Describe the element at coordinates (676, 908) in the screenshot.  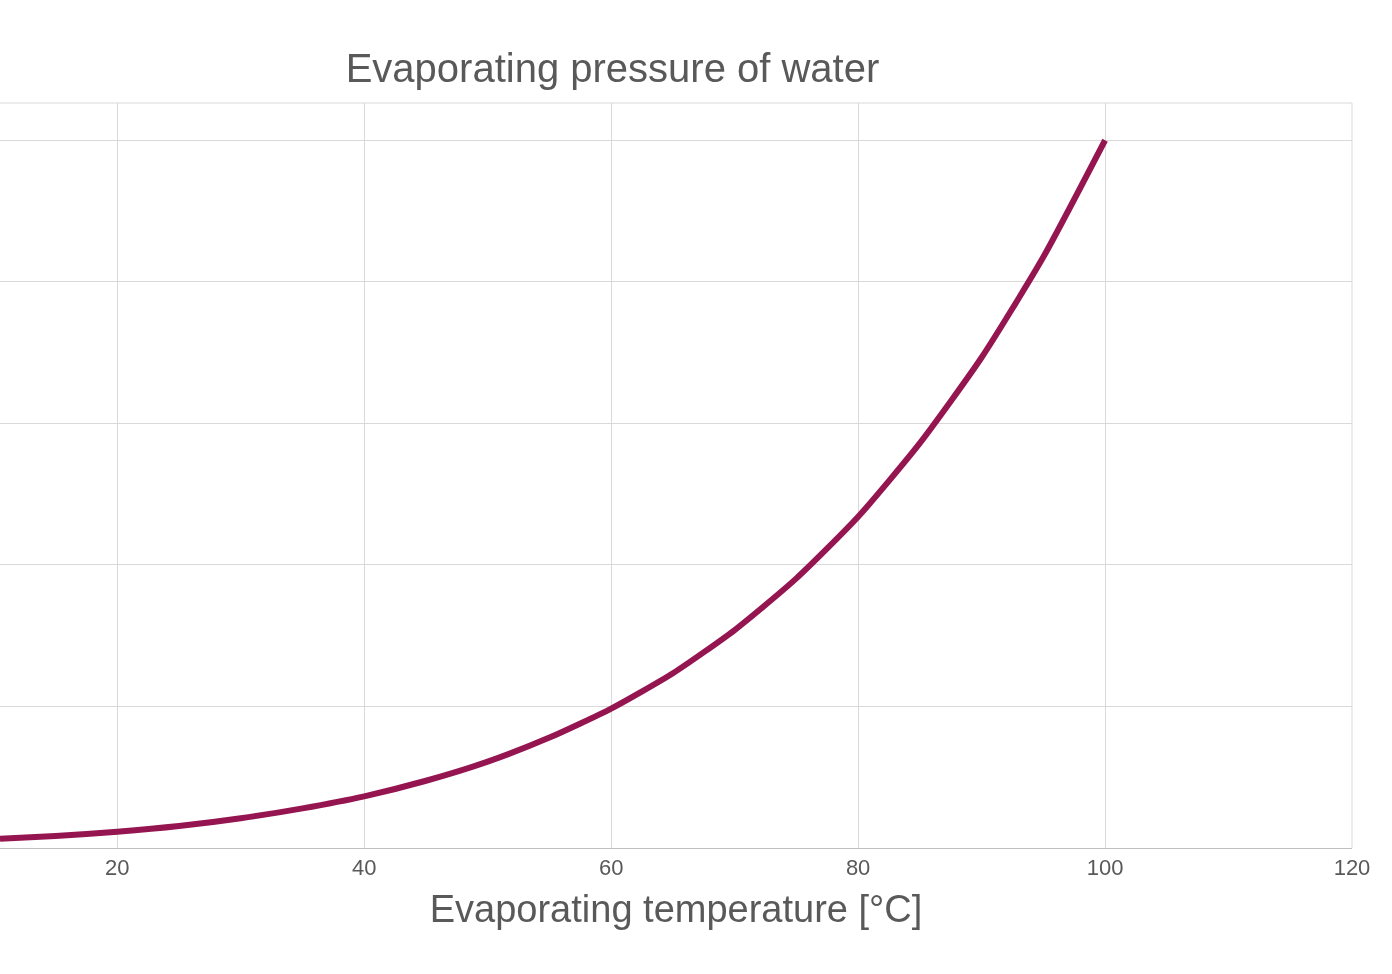
I see `x-axis-title: Evaporating temperature [°C]` at that location.